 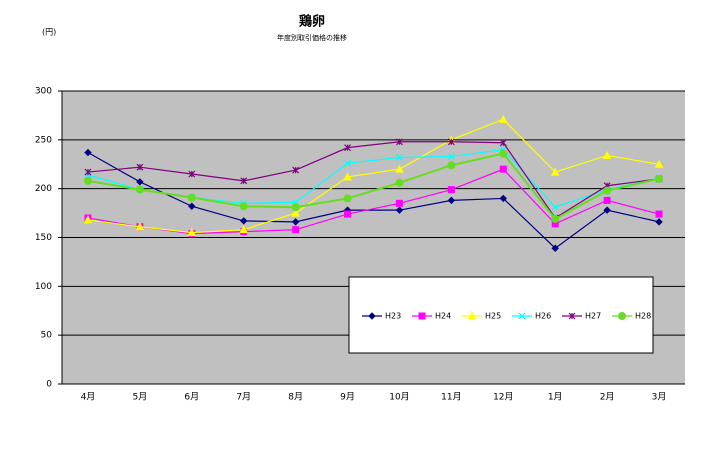 I want to click on x-tick-label: 4月, so click(x=88, y=397).